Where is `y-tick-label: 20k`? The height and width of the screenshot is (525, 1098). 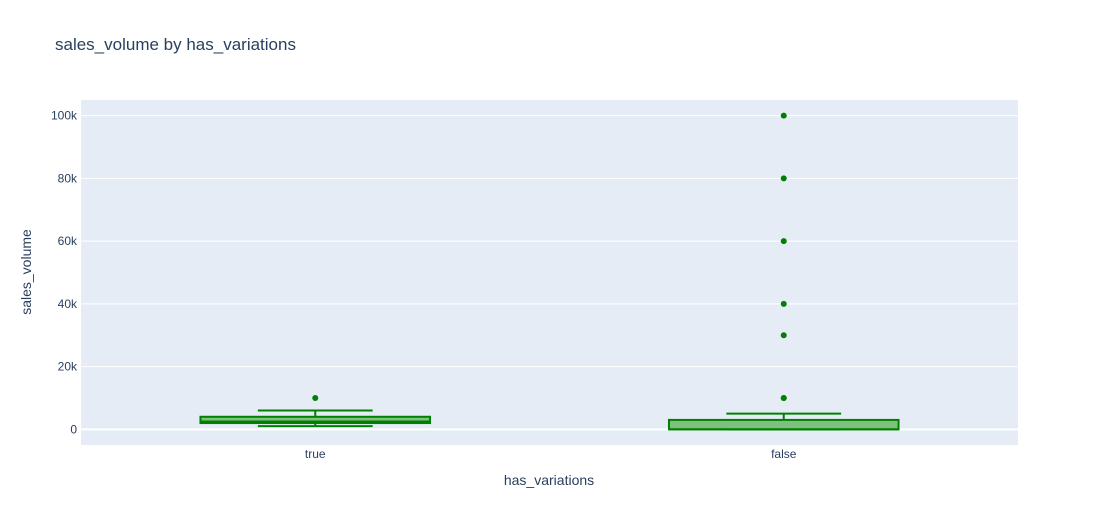
y-tick-label: 20k is located at coordinates (68, 367).